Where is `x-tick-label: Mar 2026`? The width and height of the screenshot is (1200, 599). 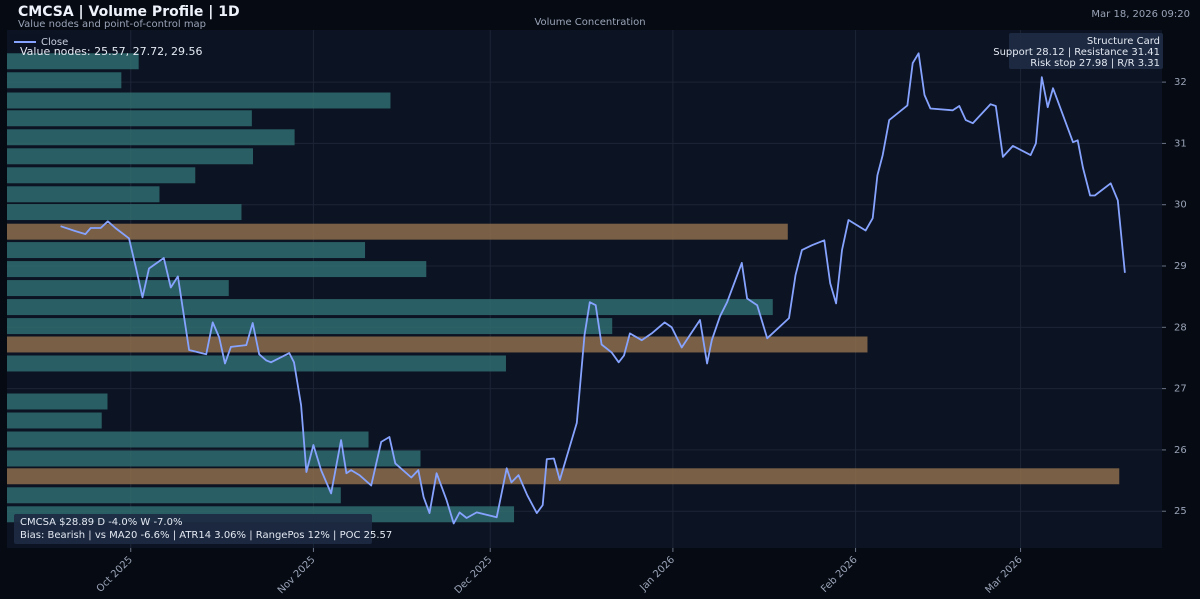 x-tick-label: Mar 2026 is located at coordinates (1003, 574).